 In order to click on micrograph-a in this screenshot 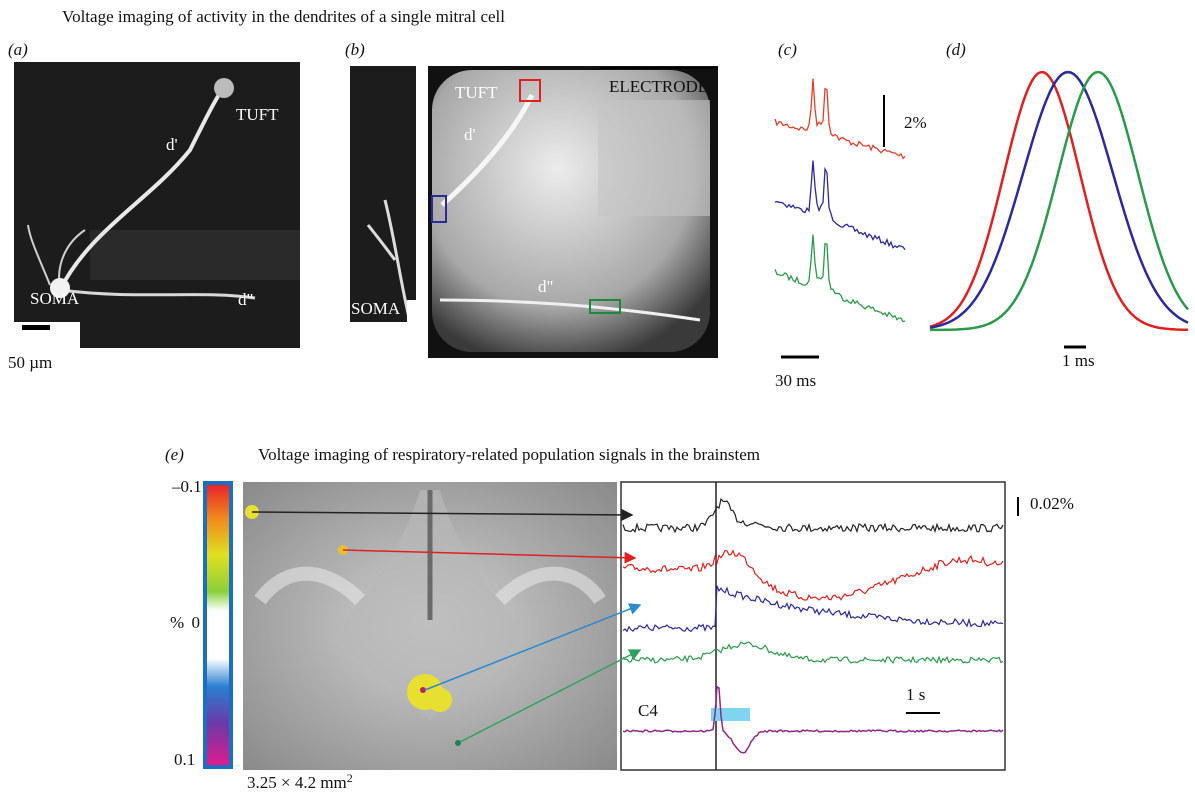, I will do `click(157, 205)`.